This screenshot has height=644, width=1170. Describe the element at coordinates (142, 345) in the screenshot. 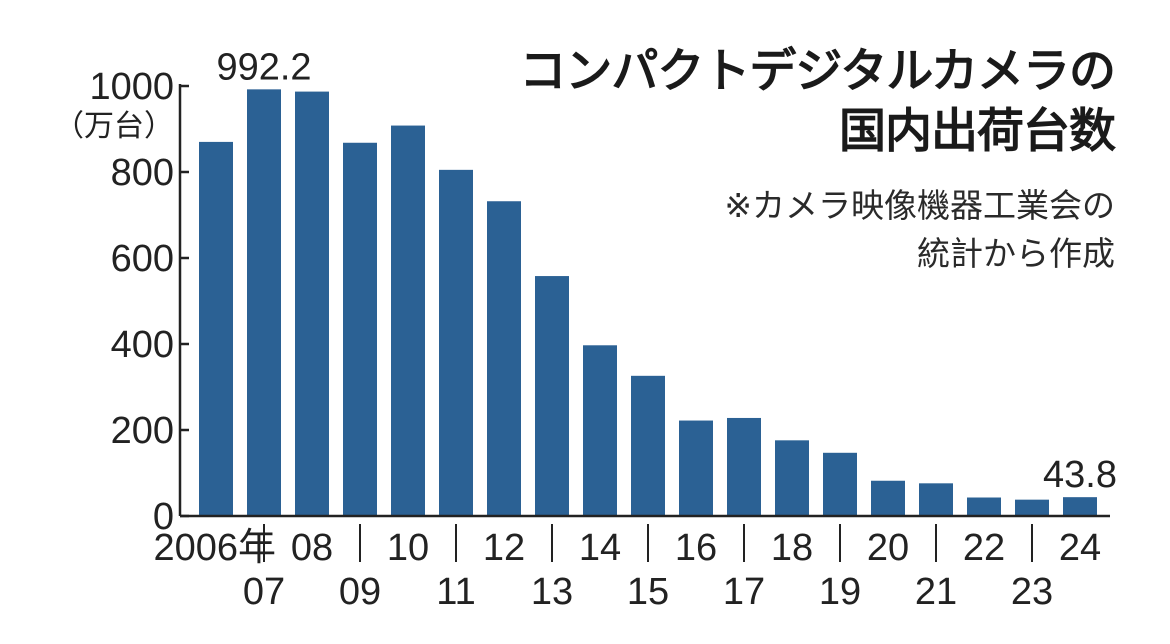

I see `y-tick-label-2: 400` at that location.